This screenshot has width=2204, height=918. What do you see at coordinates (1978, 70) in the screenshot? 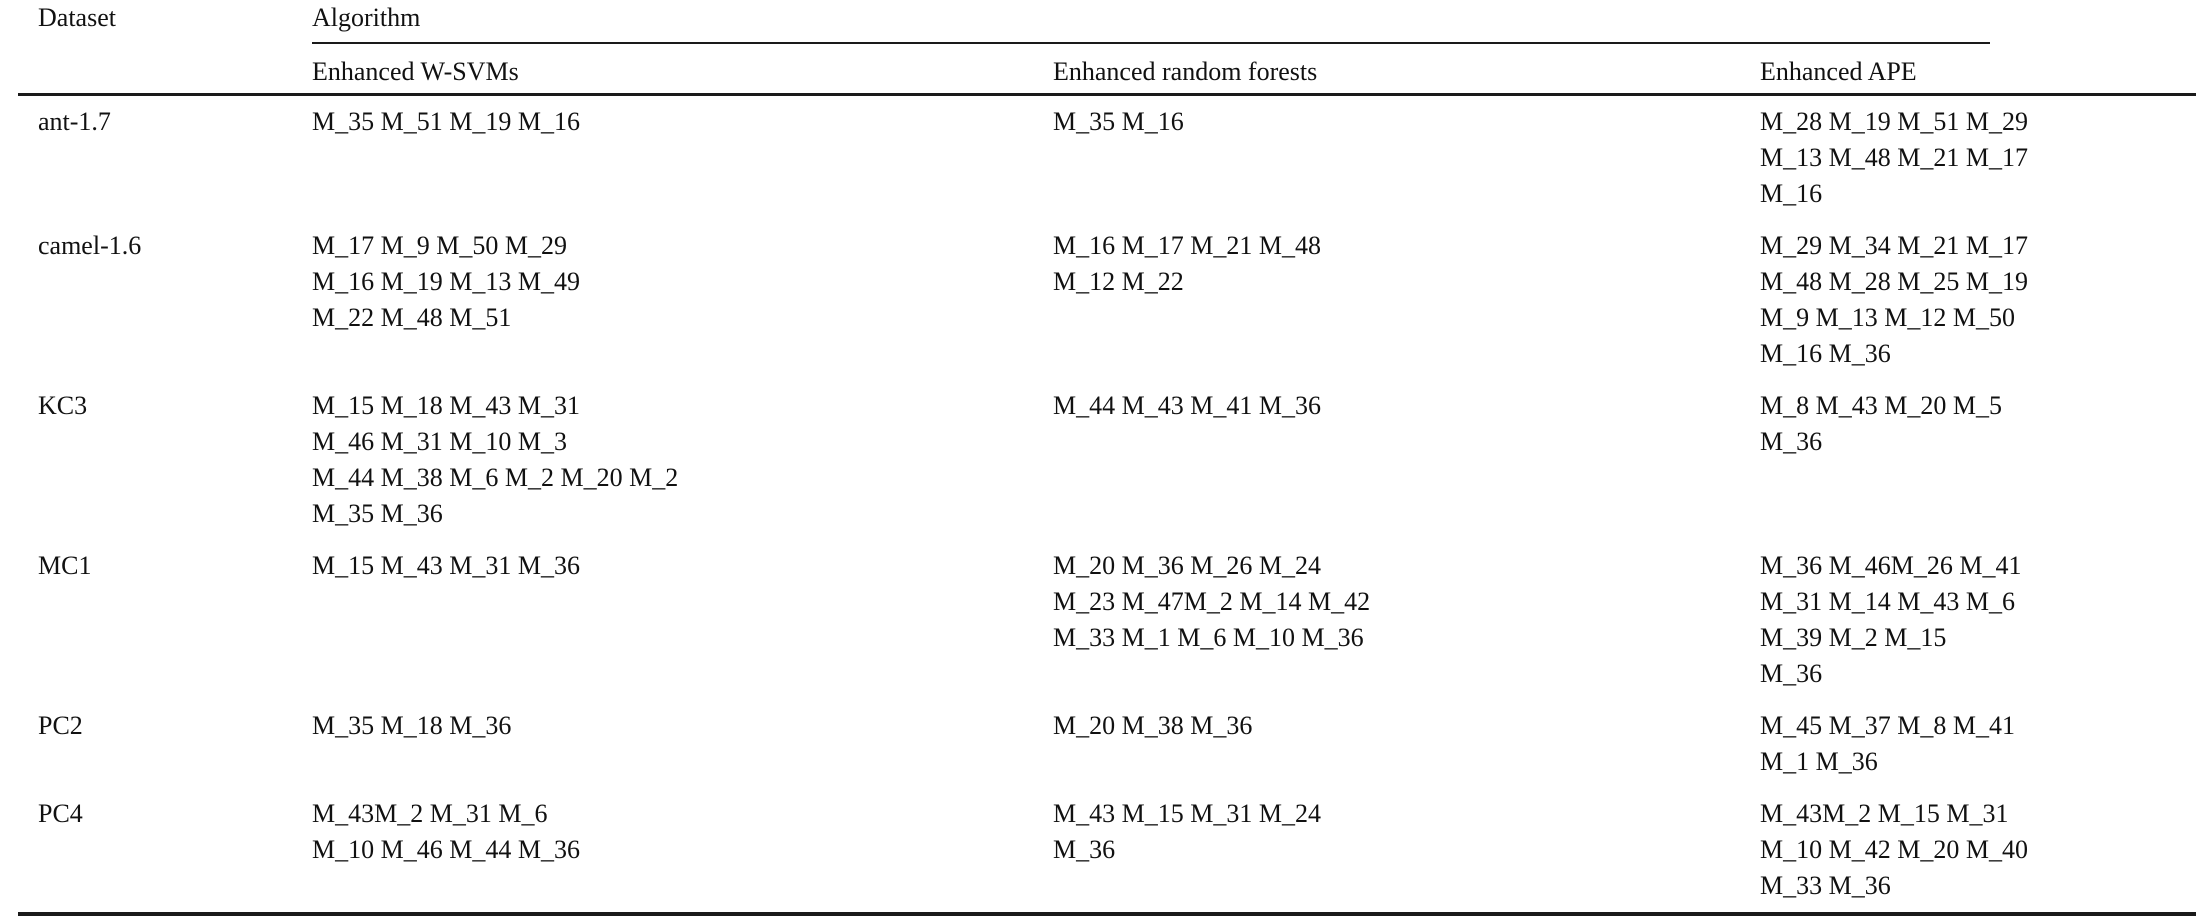
I see `column-header-enhanced-ape: Enhanced APE` at bounding box center [1978, 70].